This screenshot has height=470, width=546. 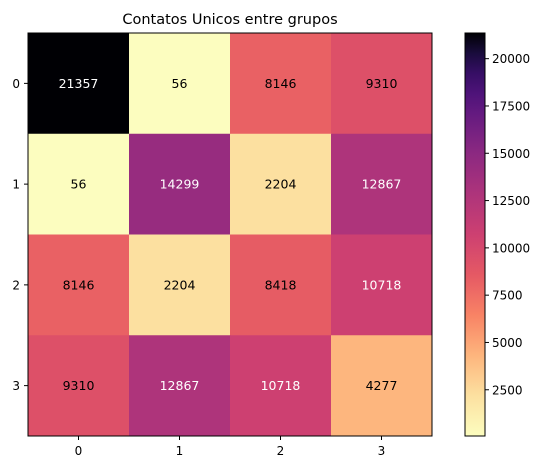 What do you see at coordinates (16, 285) in the screenshot?
I see `y-tick-label: 2` at bounding box center [16, 285].